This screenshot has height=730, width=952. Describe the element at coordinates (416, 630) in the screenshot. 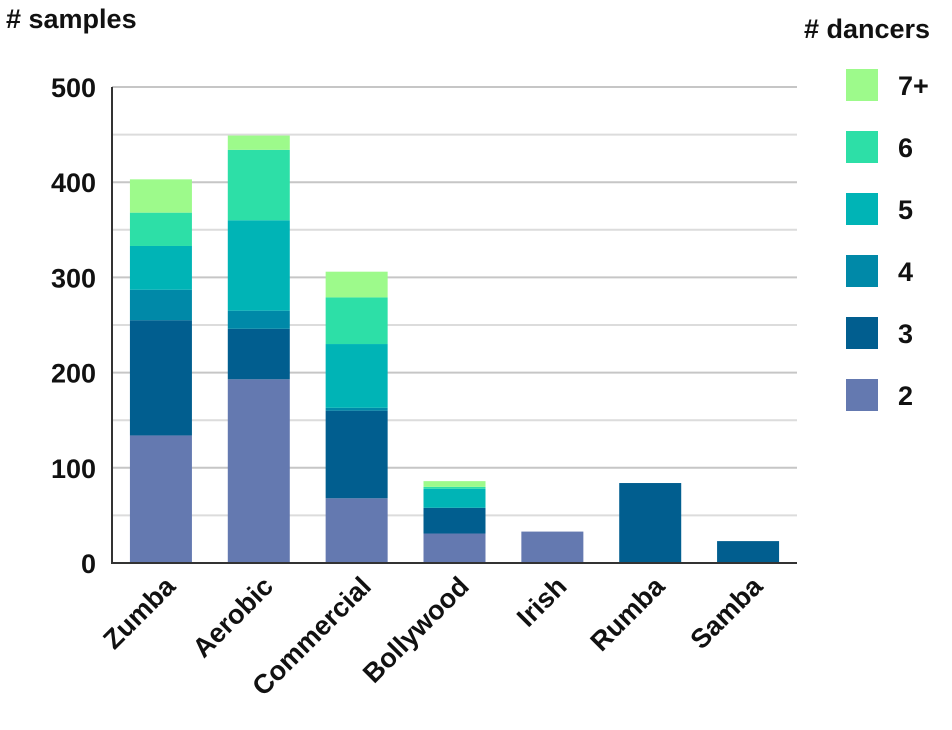

I see `x-tick-label-bollywood: Bollywood` at that location.